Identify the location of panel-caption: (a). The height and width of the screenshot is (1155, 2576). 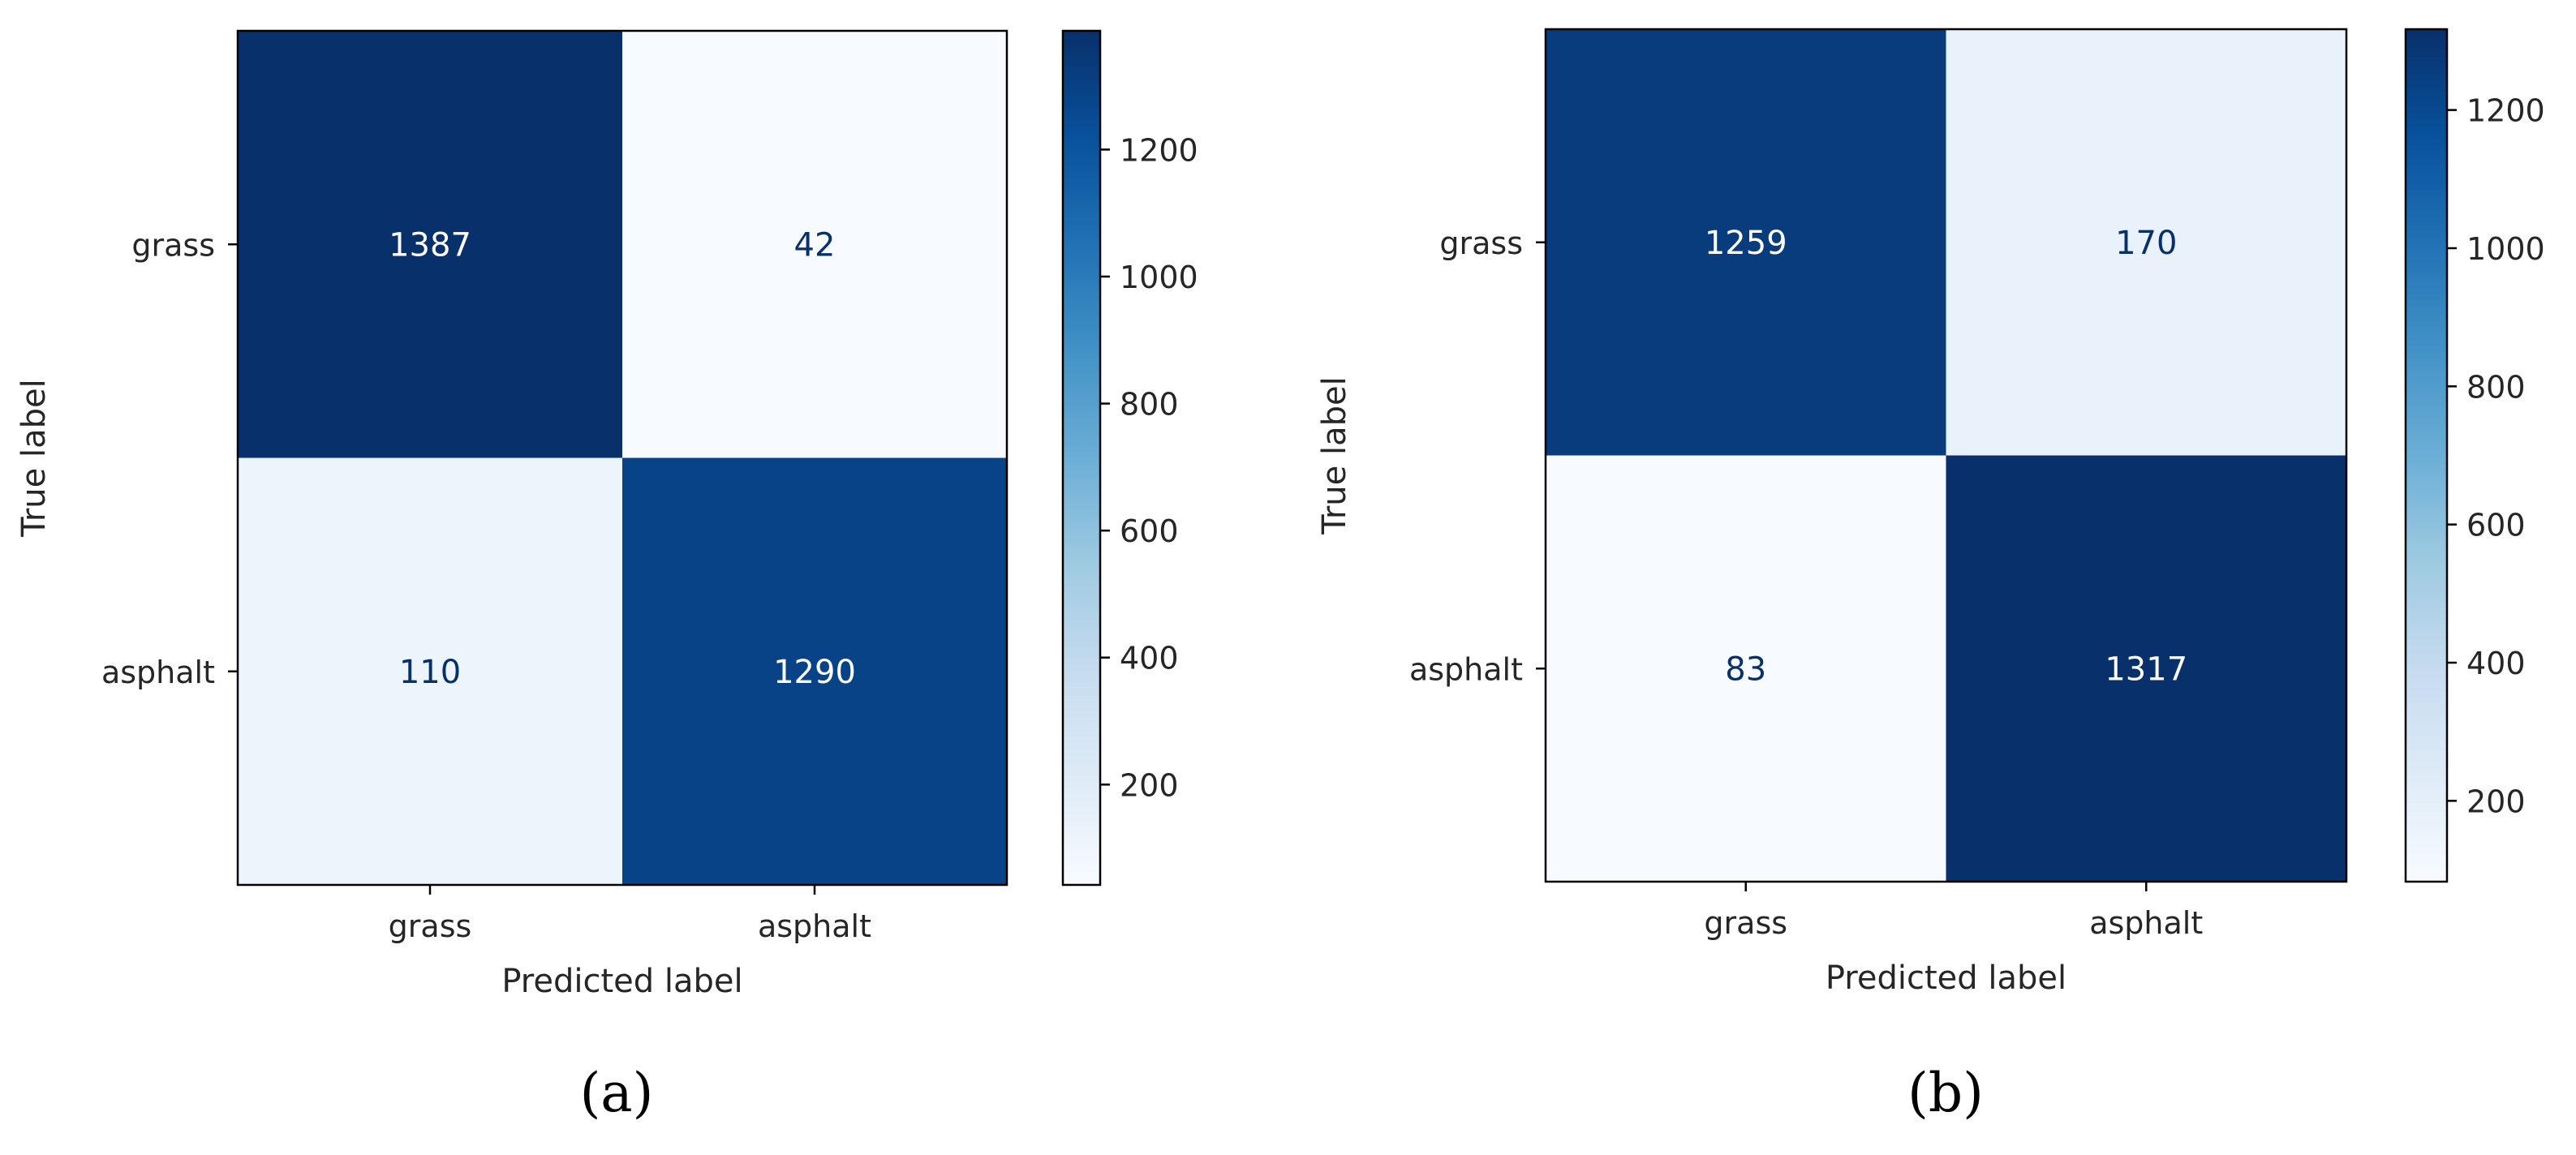
(617, 1093).